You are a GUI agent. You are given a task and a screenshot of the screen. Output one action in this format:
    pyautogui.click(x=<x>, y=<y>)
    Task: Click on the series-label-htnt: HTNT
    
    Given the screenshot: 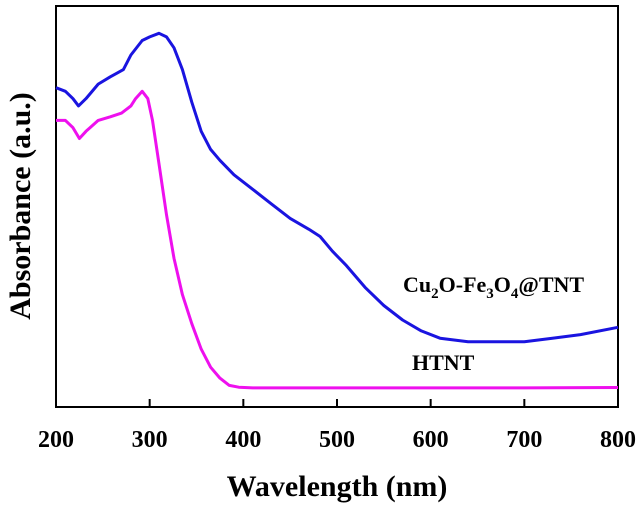 What is the action you would take?
    pyautogui.click(x=443, y=362)
    